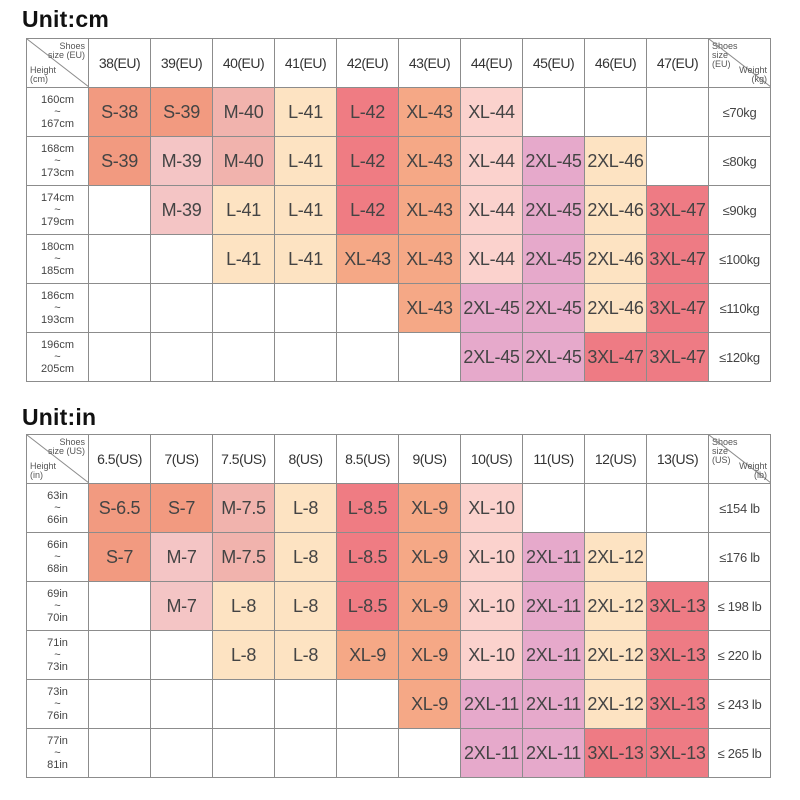 The height and width of the screenshot is (800, 800). I want to click on size-cell: S-6.5, so click(119, 508).